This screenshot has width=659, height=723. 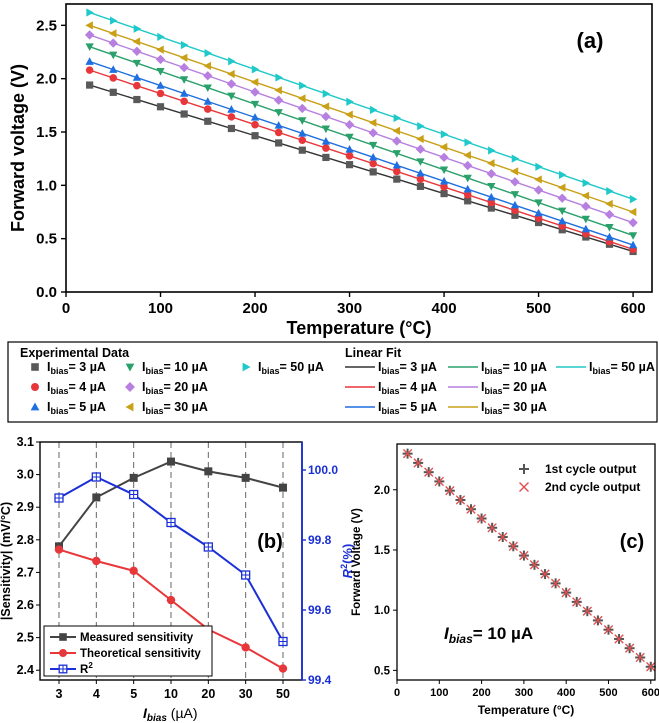 I want to click on data-point-s1-19-d2, so click(x=608, y=629).